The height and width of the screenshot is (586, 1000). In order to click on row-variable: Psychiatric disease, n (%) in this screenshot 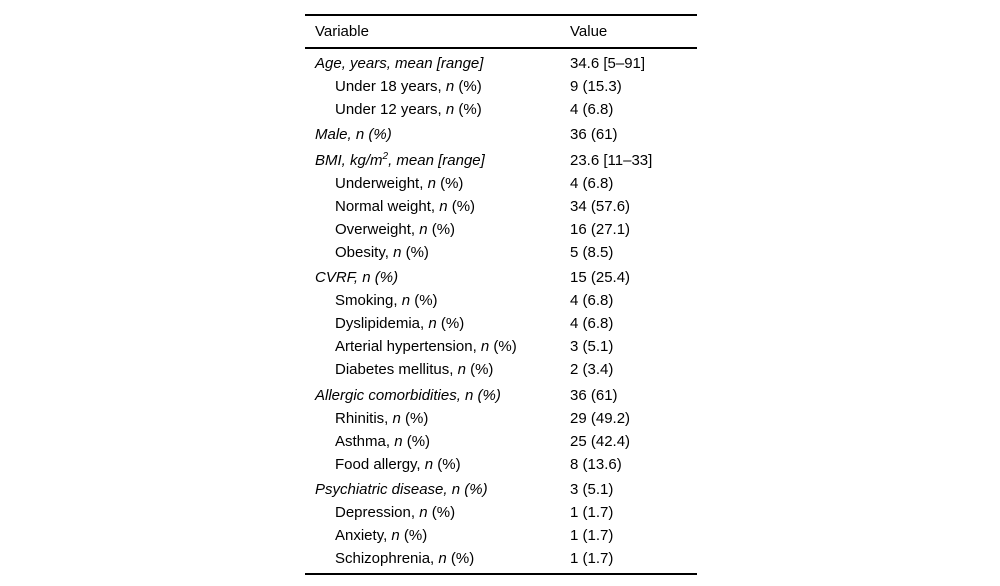, I will do `click(401, 489)`.